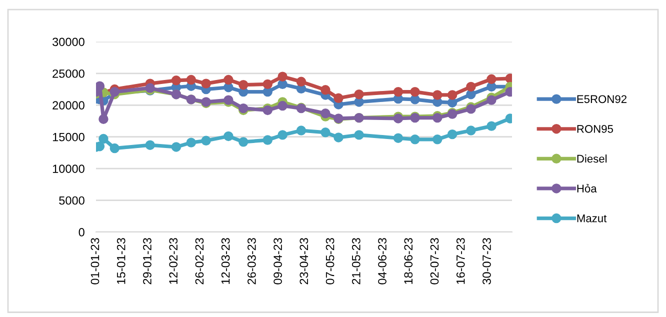 This screenshot has height=317, width=666. Describe the element at coordinates (278, 261) in the screenshot. I see `x-tick-label: 09-04-23` at that location.